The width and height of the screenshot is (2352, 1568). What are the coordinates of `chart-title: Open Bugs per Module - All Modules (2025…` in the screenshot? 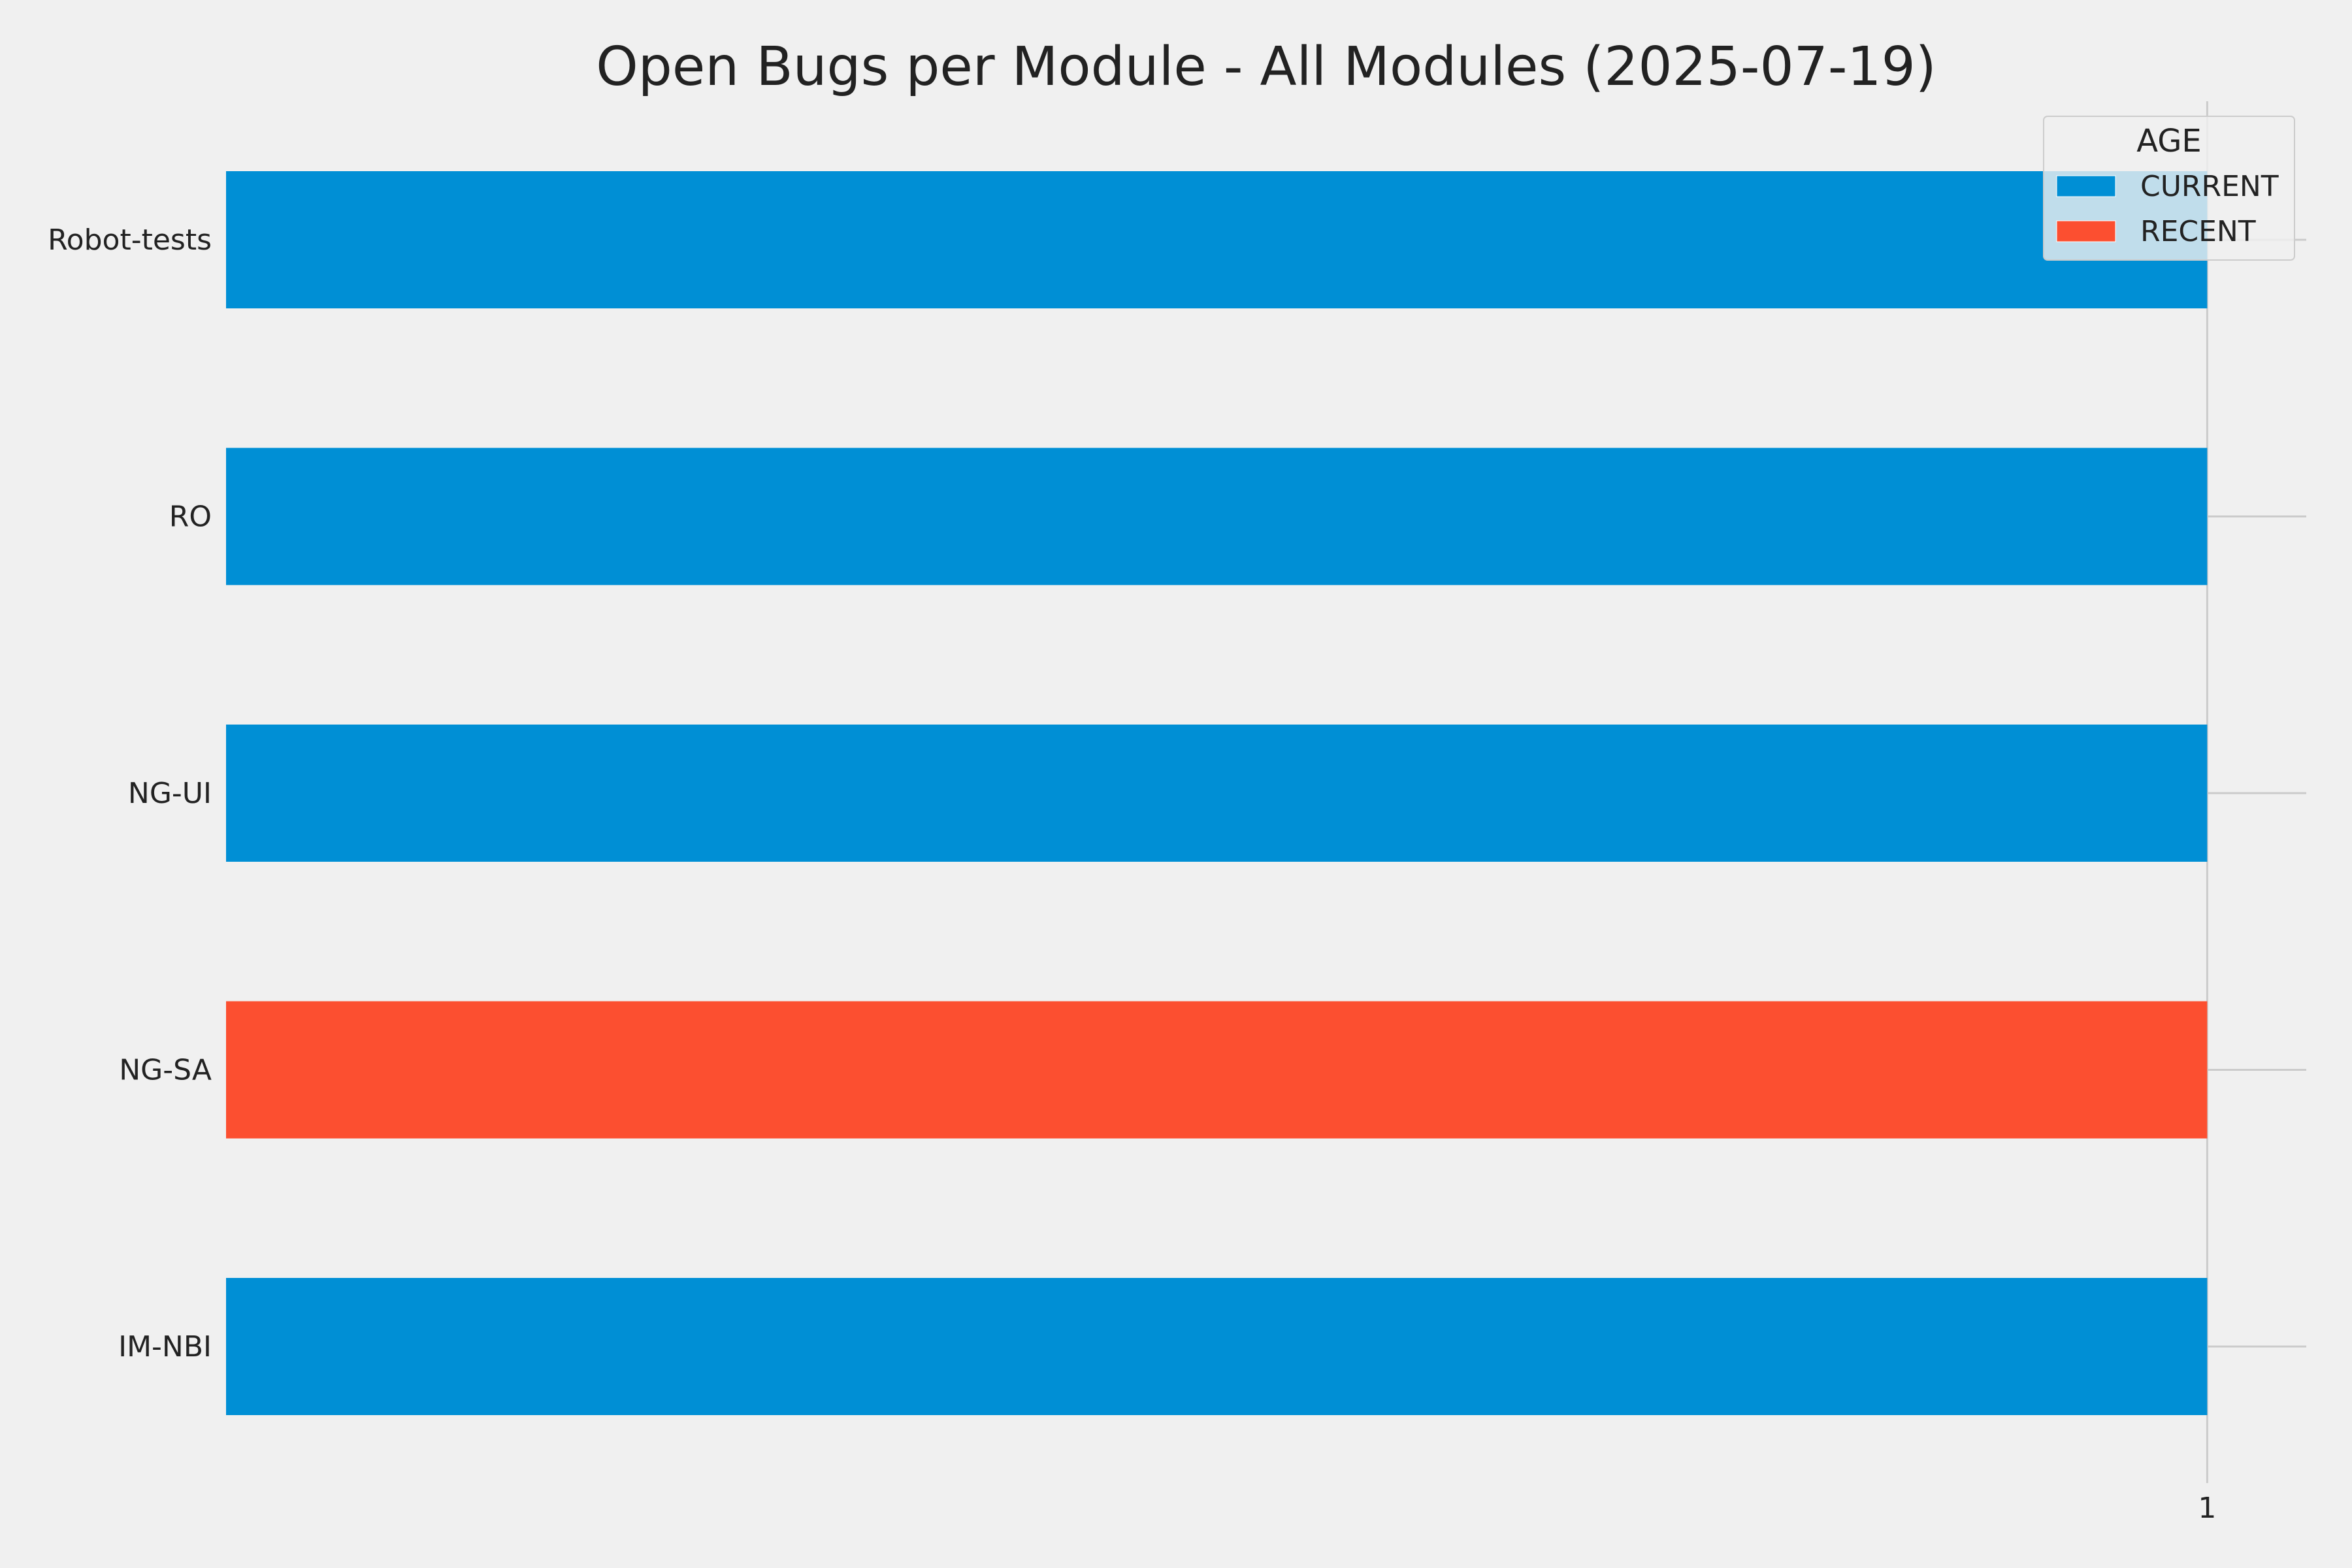 It's located at (1266, 67).